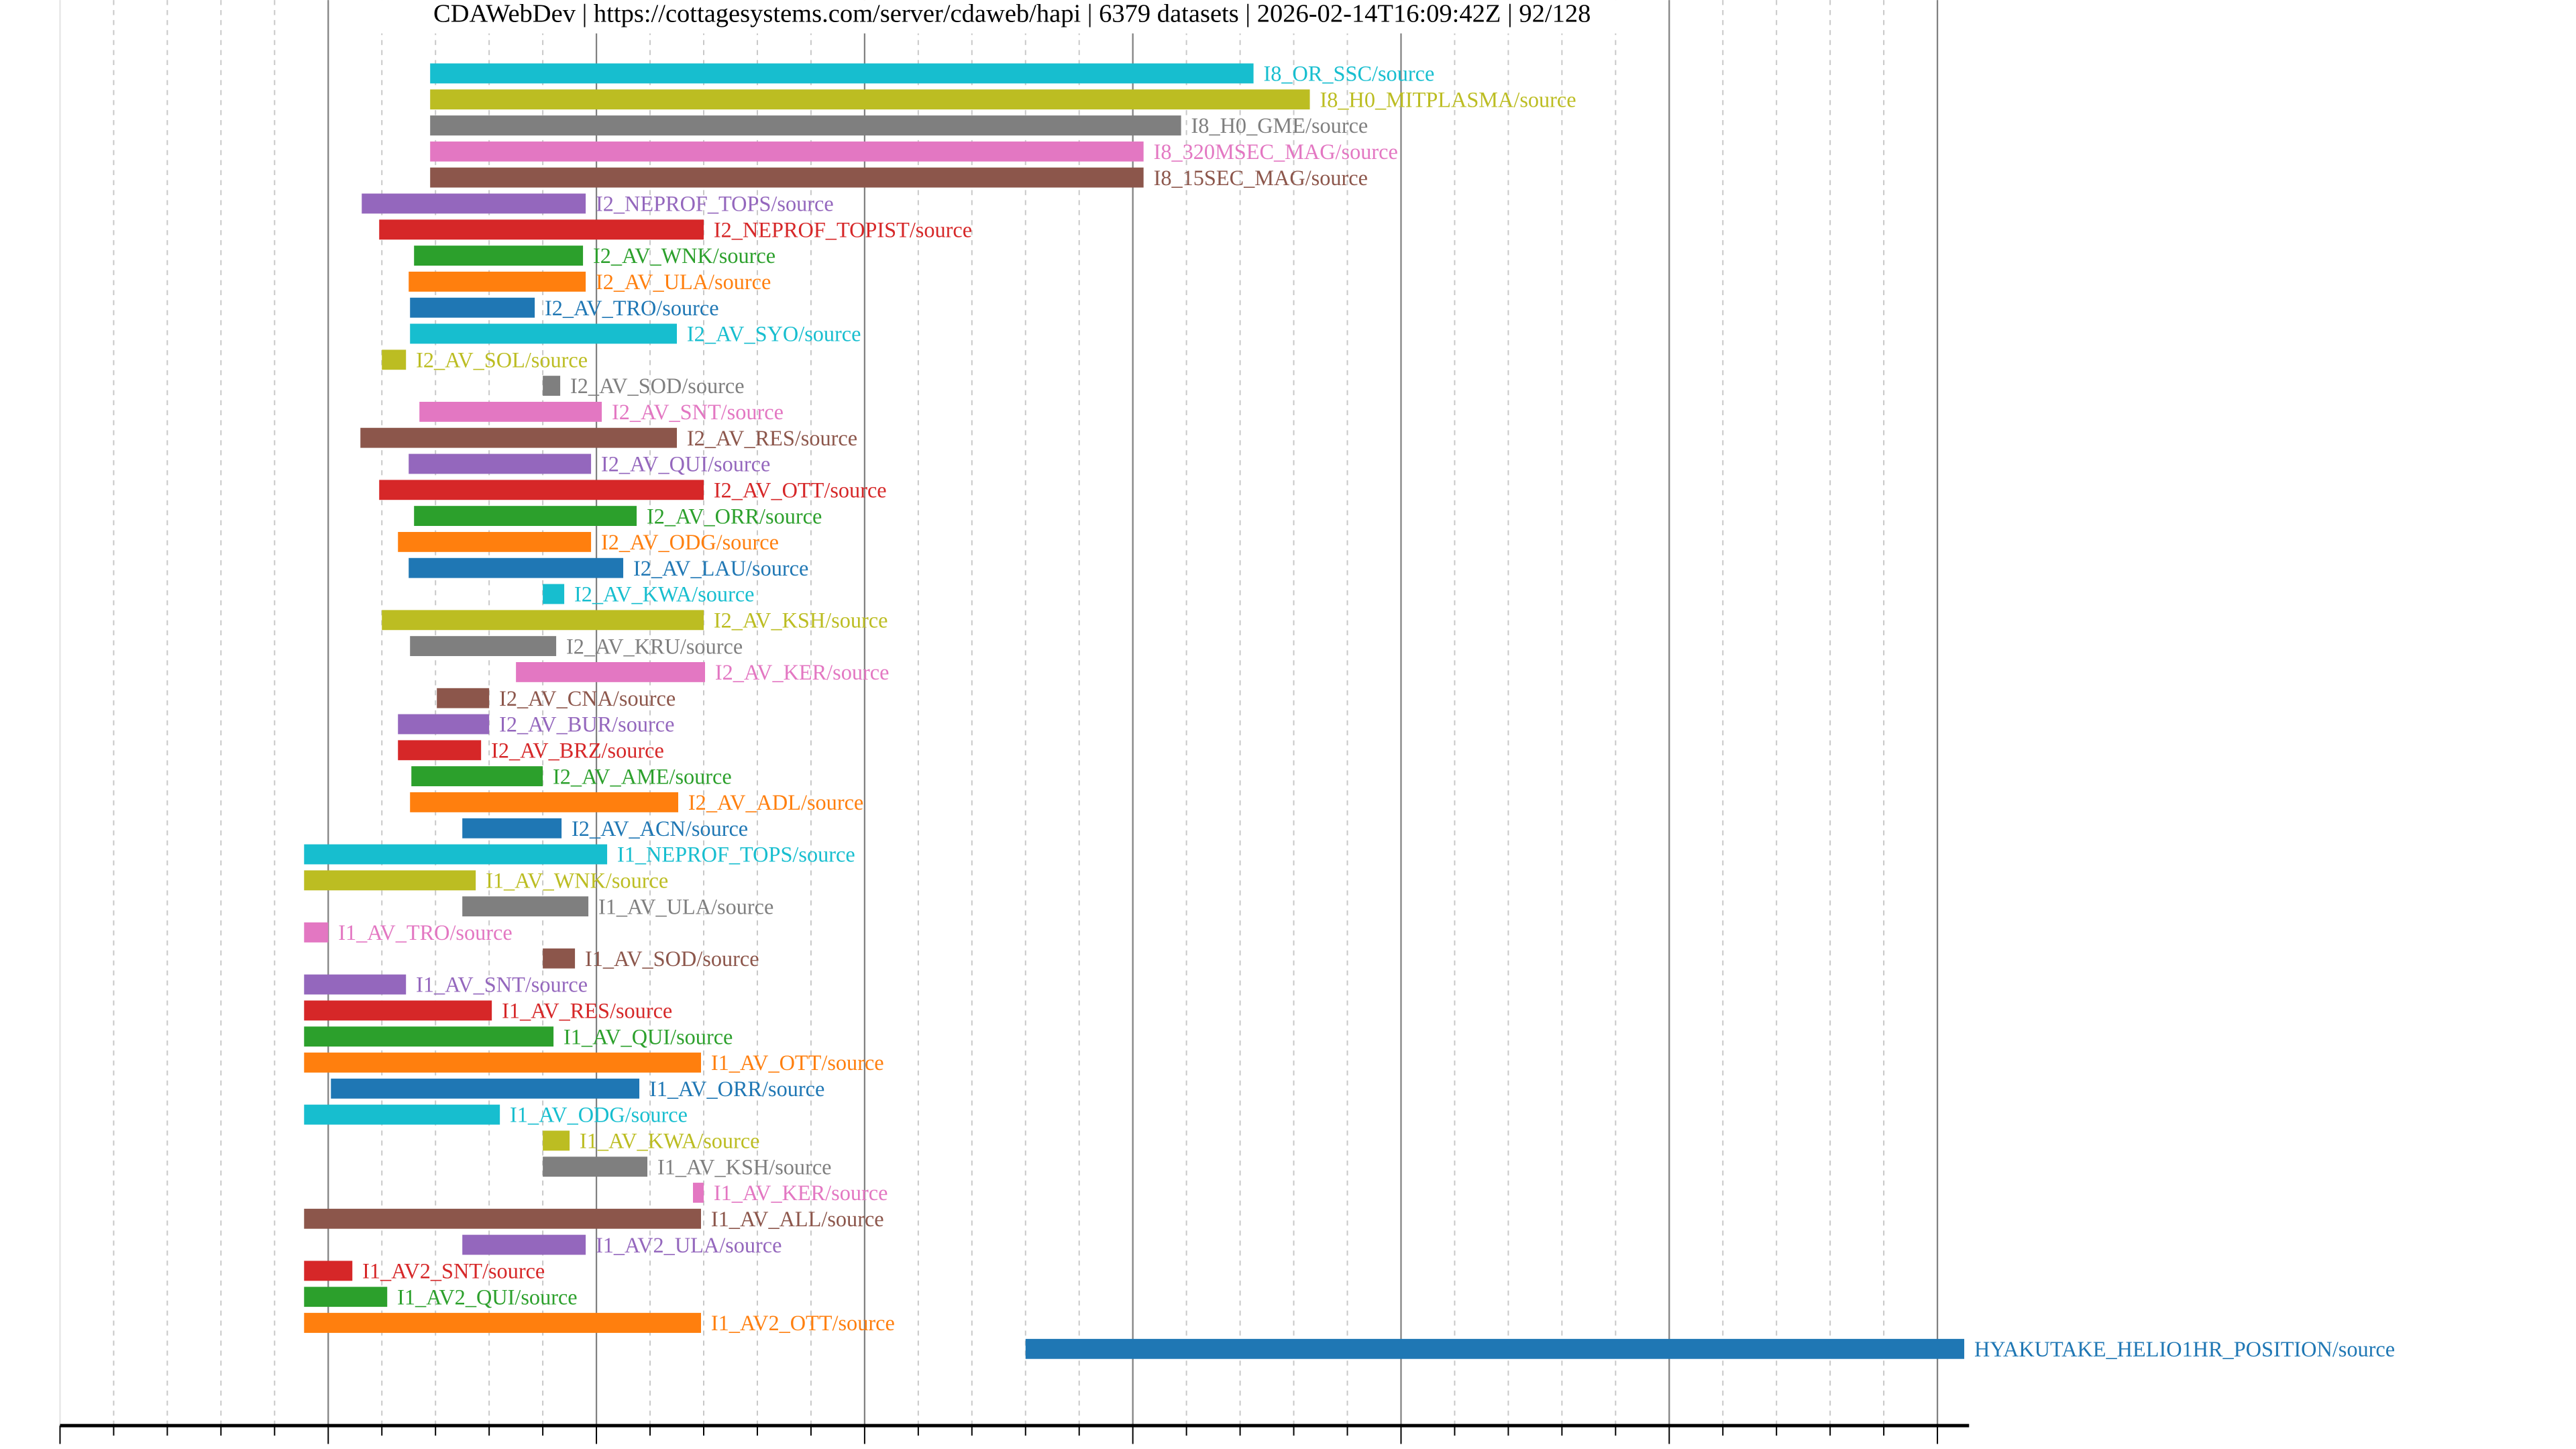  What do you see at coordinates (734, 516) in the screenshot?
I see `dataset-label: I2_AV_ORR/source` at bounding box center [734, 516].